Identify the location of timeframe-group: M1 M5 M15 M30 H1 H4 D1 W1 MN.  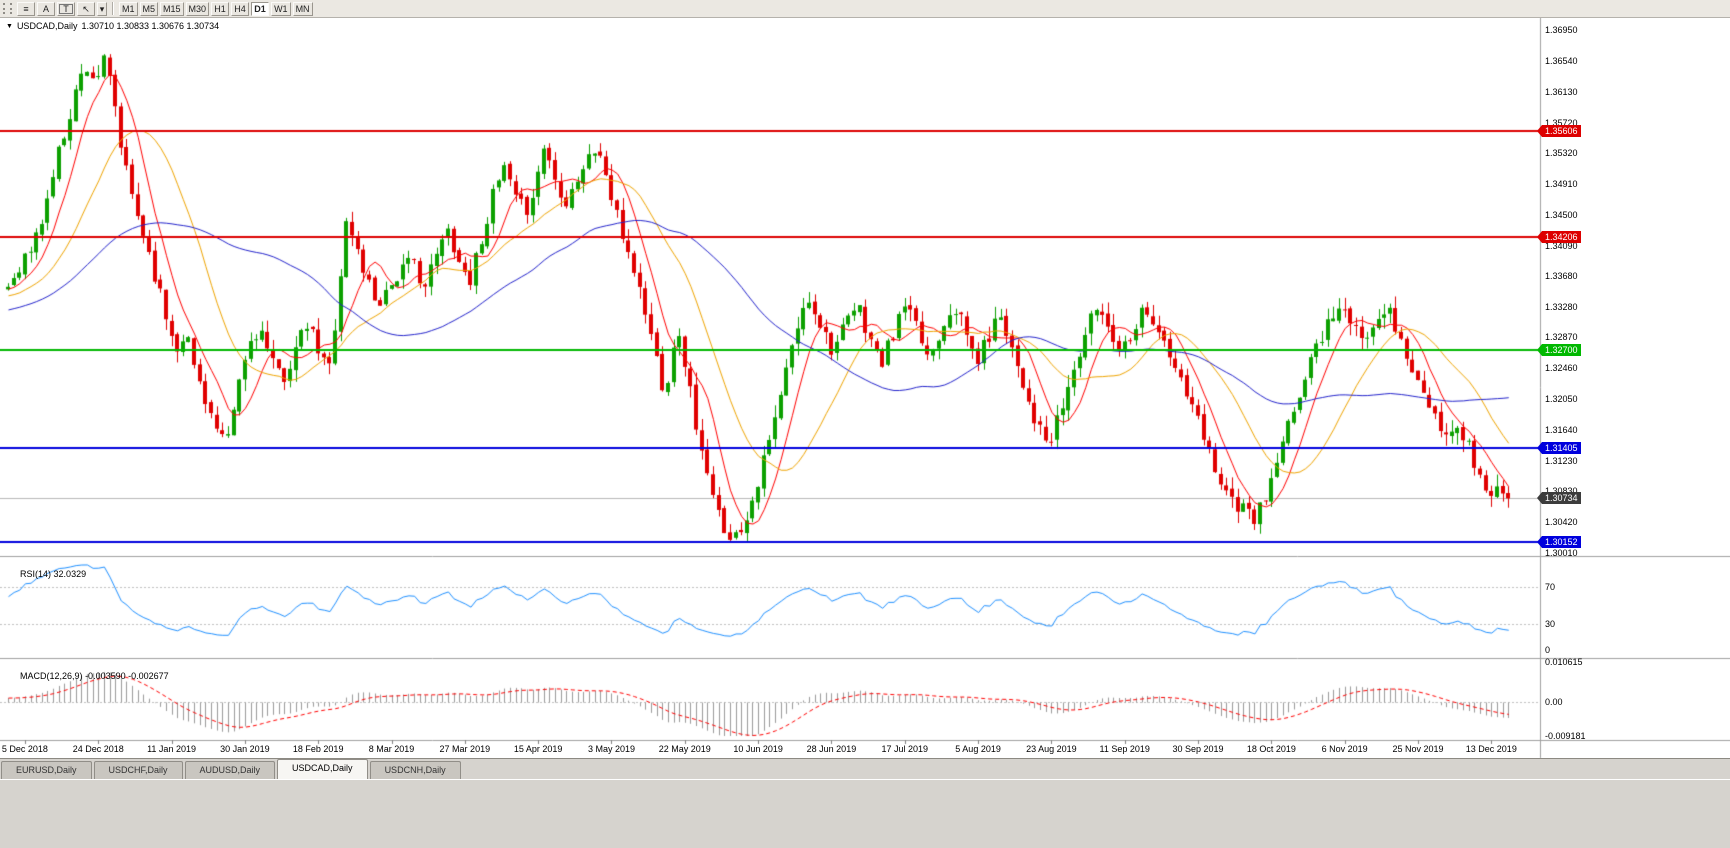
(216, 8).